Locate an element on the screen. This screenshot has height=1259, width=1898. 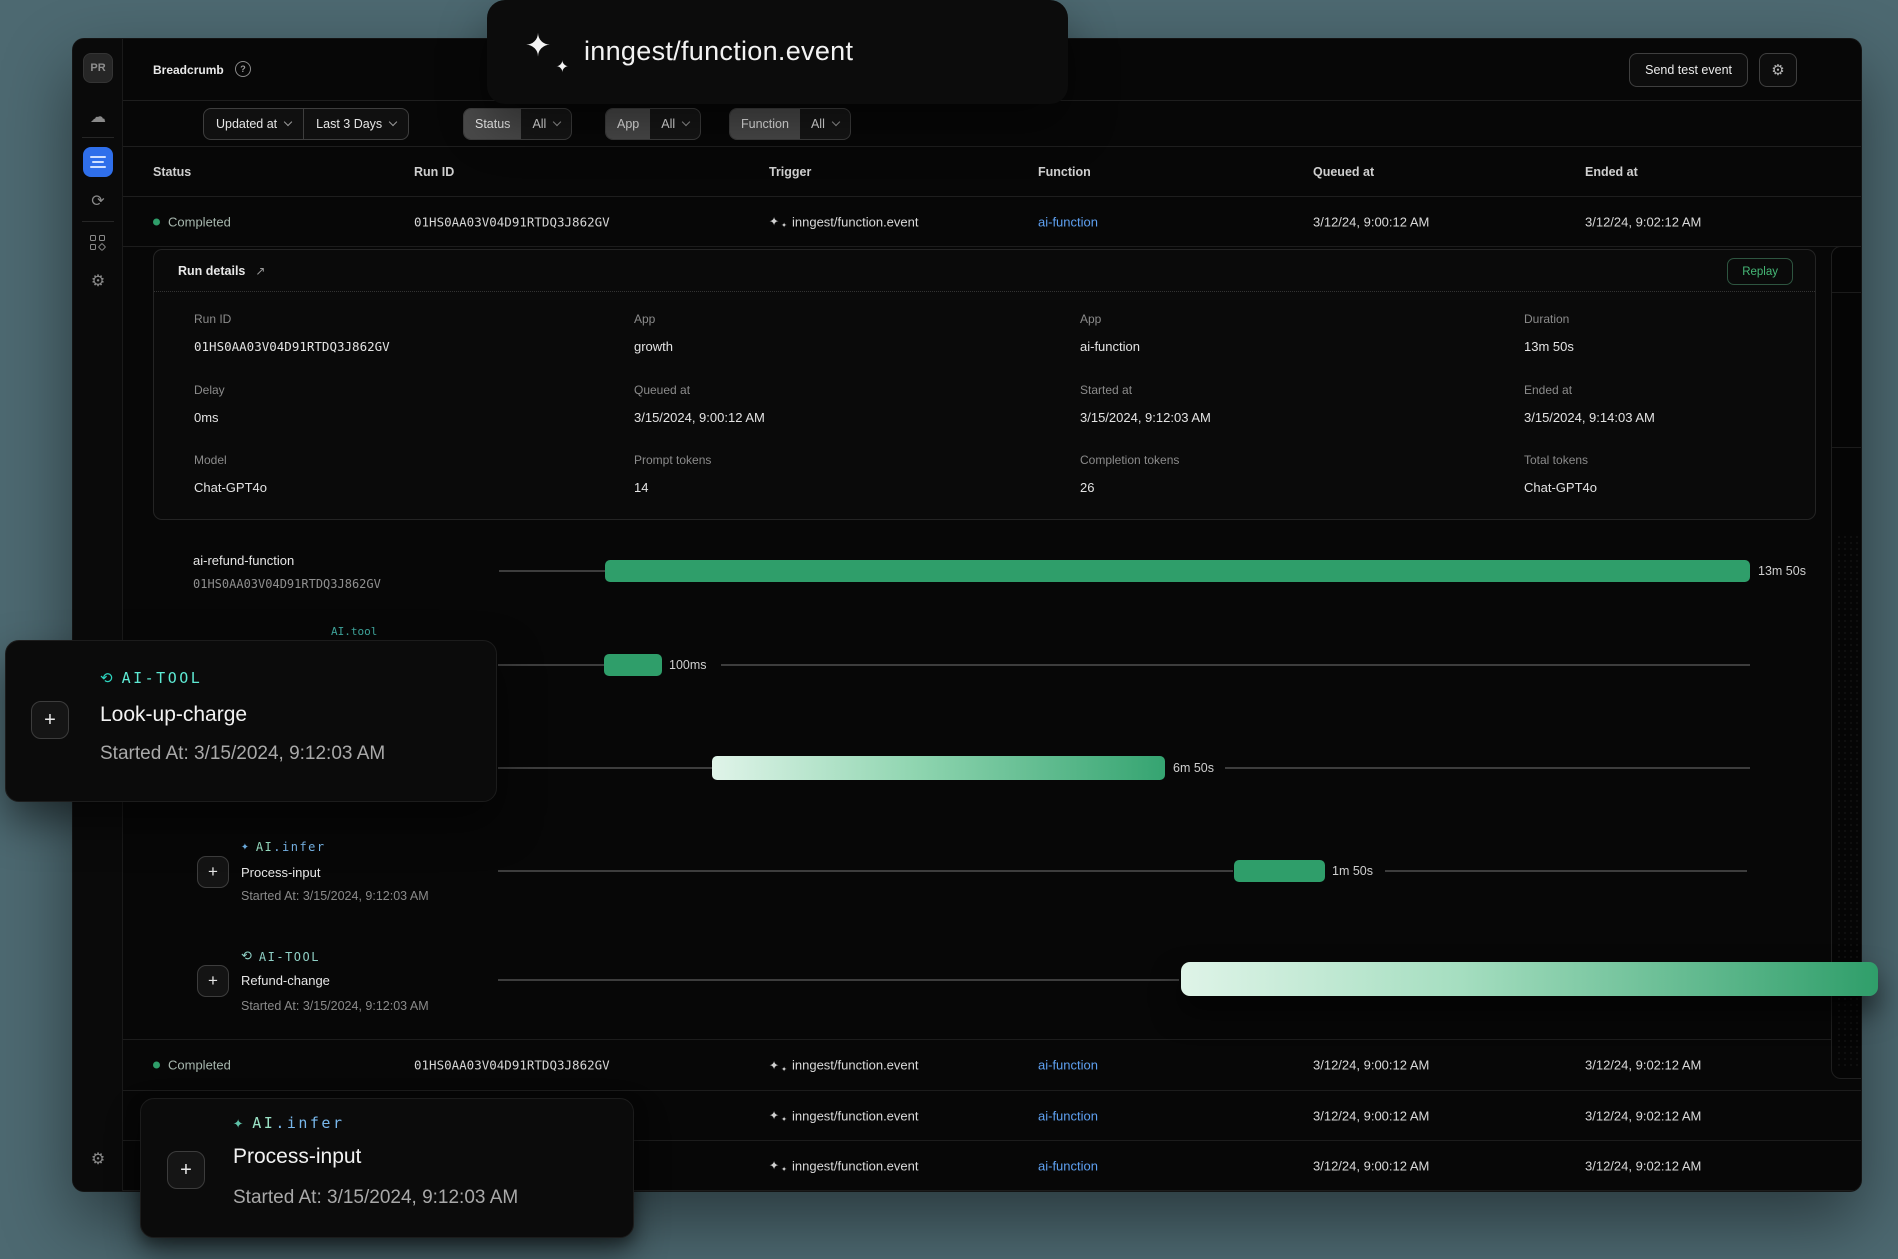
refresh-icon: ⟳ is located at coordinates (98, 201).